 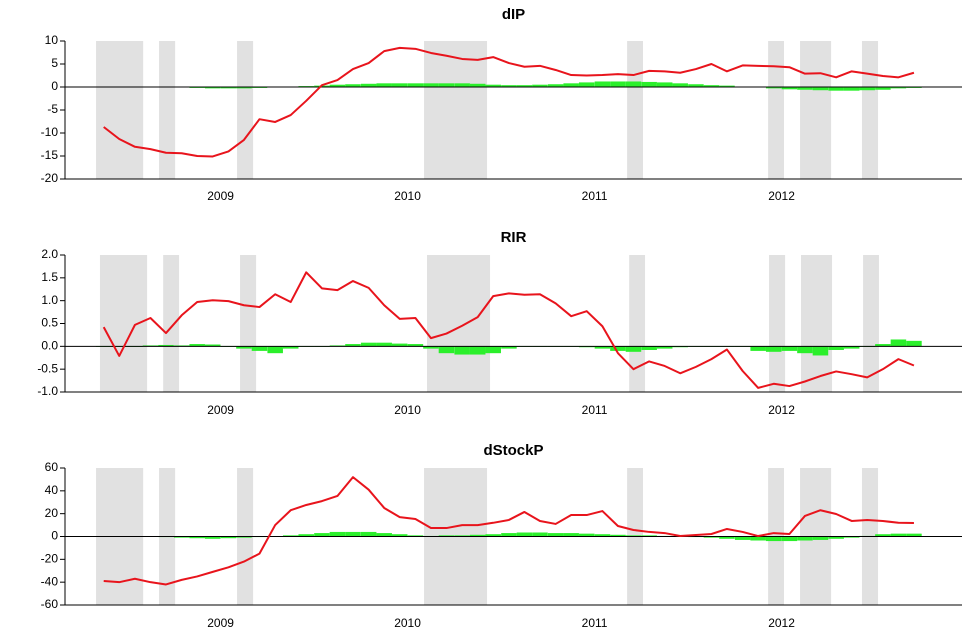 I want to click on chart-title: RIR, so click(x=514, y=237).